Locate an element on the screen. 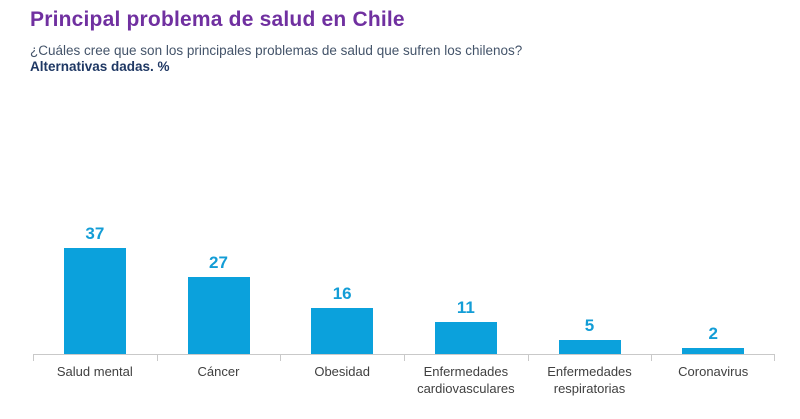 The image size is (800, 419). bar-group: 37 is located at coordinates (95, 289).